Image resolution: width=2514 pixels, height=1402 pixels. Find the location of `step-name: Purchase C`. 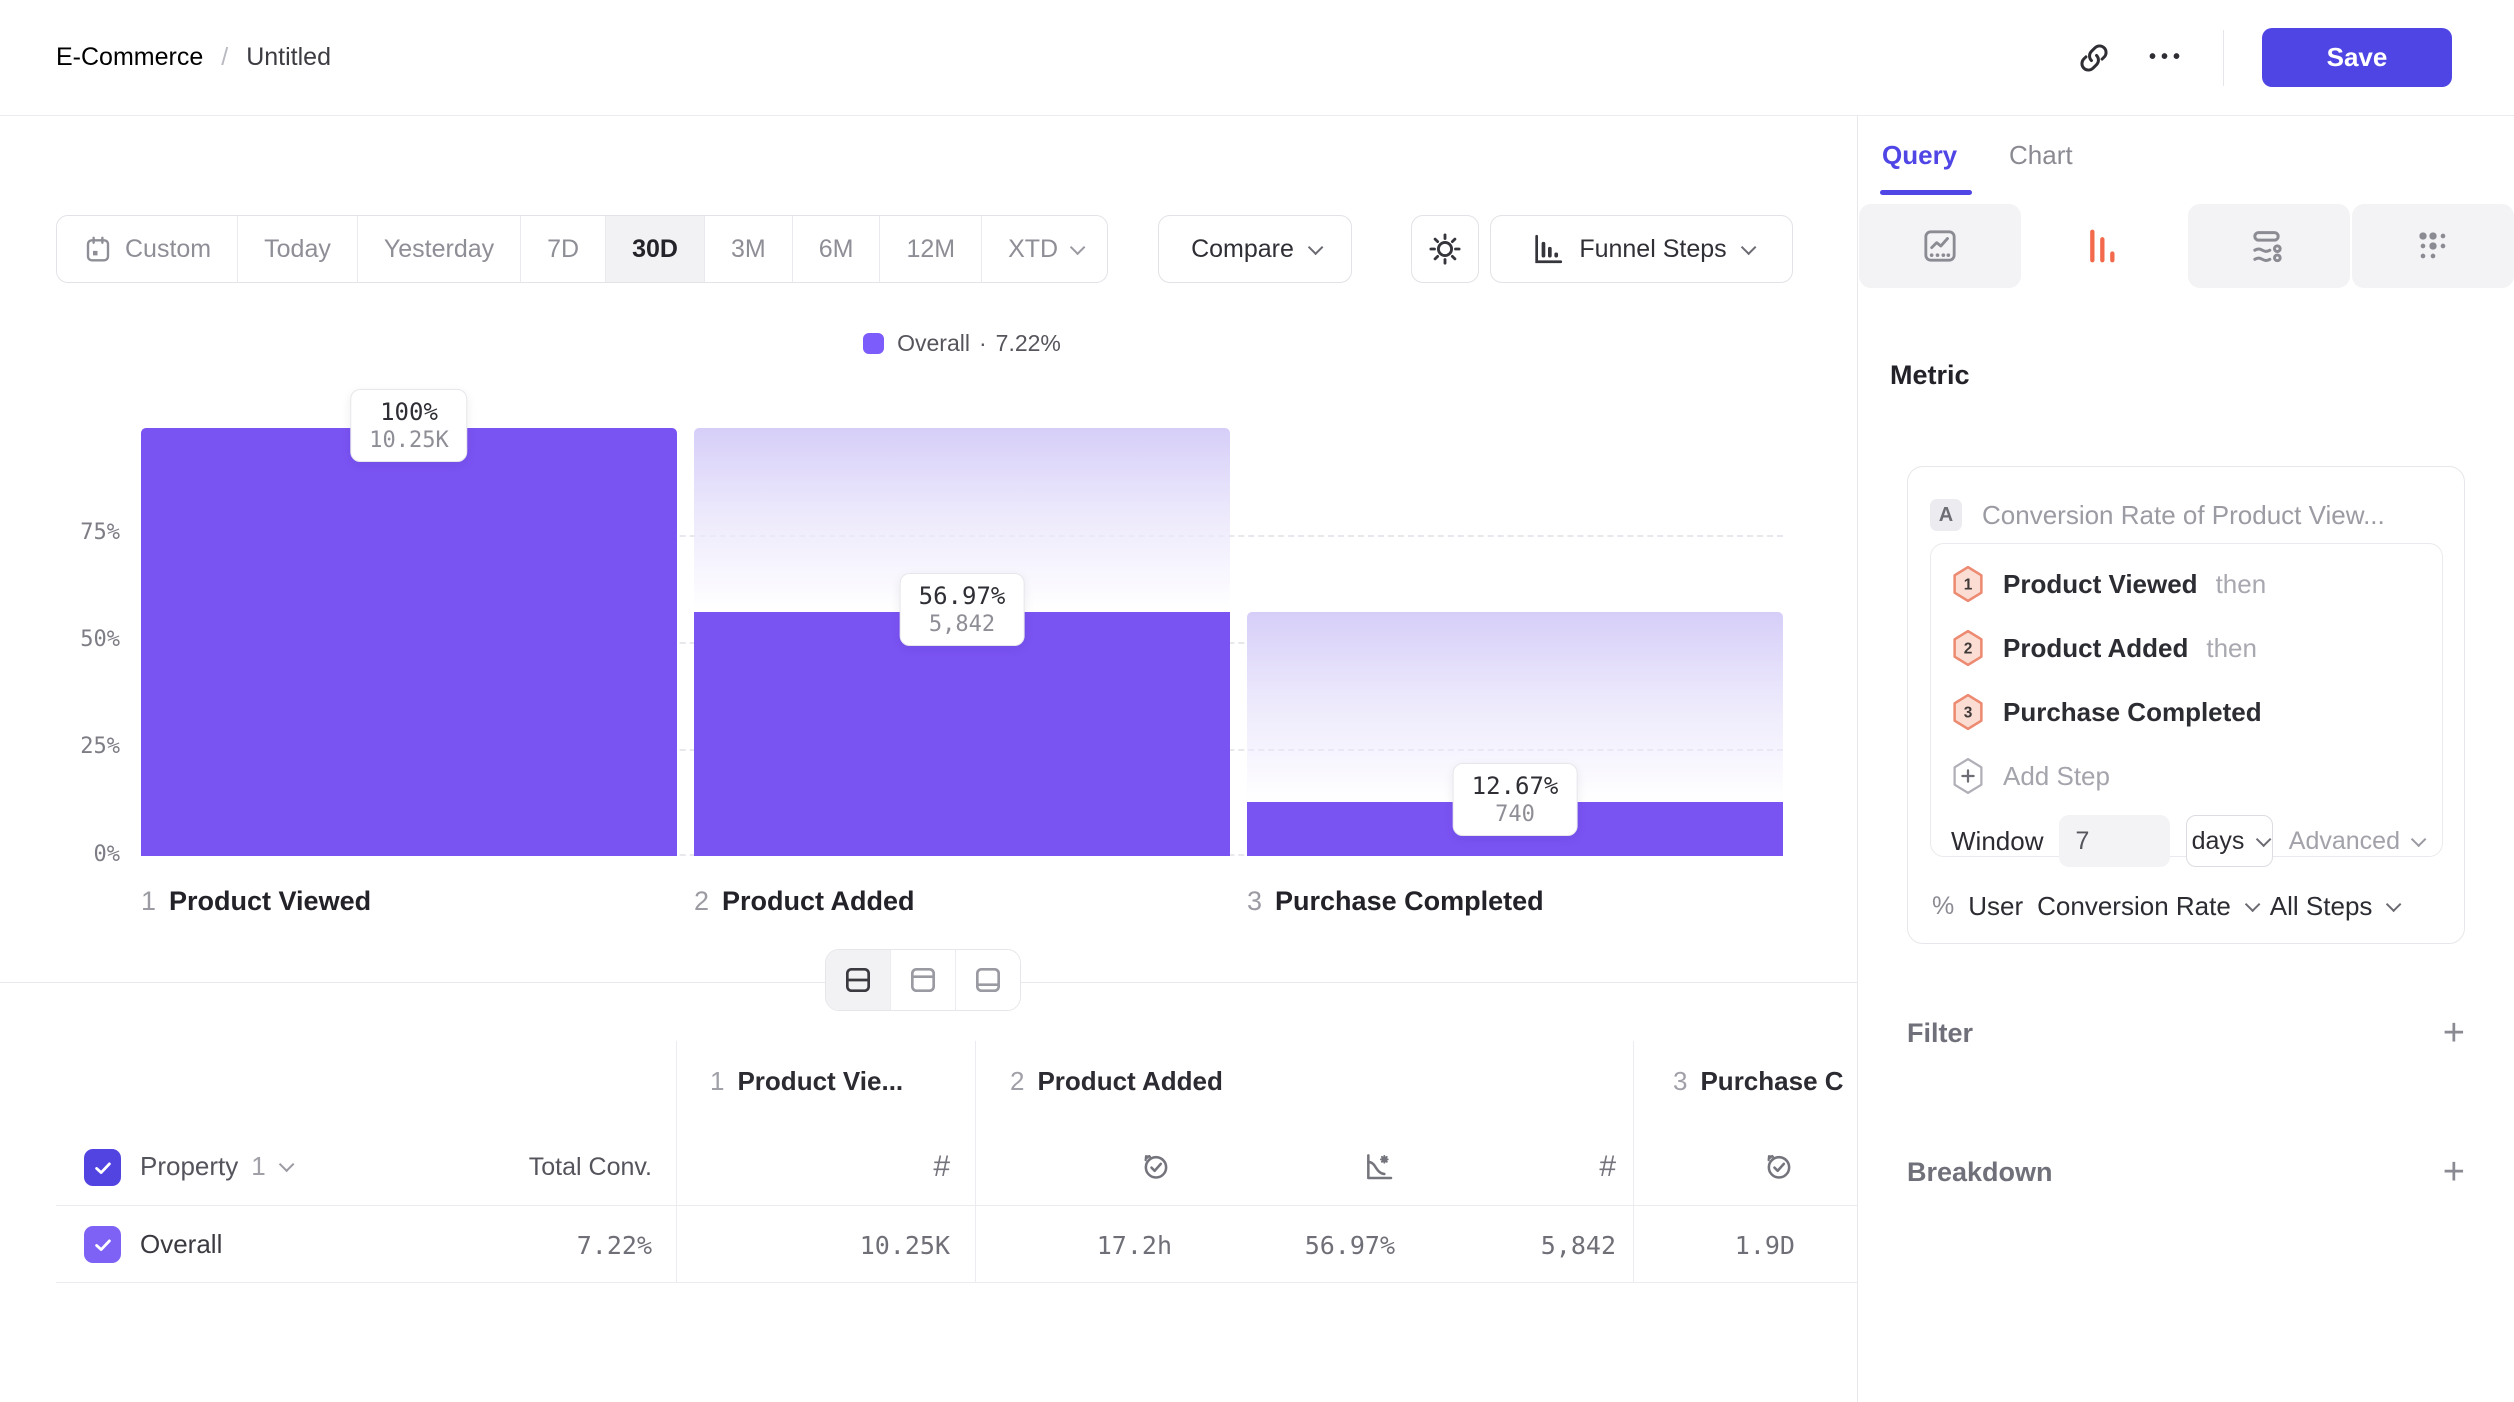

step-name: Purchase C is located at coordinates (1772, 1081).